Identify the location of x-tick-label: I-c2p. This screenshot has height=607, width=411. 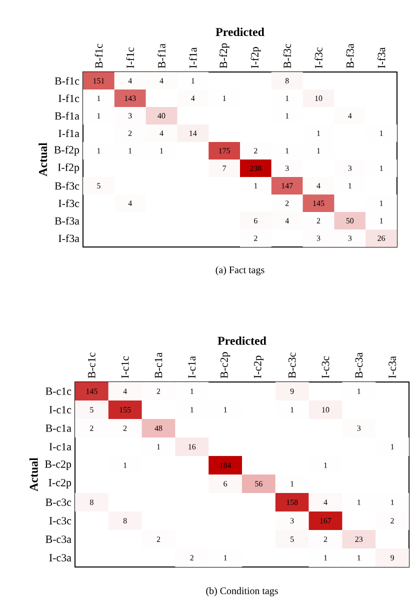
(259, 367).